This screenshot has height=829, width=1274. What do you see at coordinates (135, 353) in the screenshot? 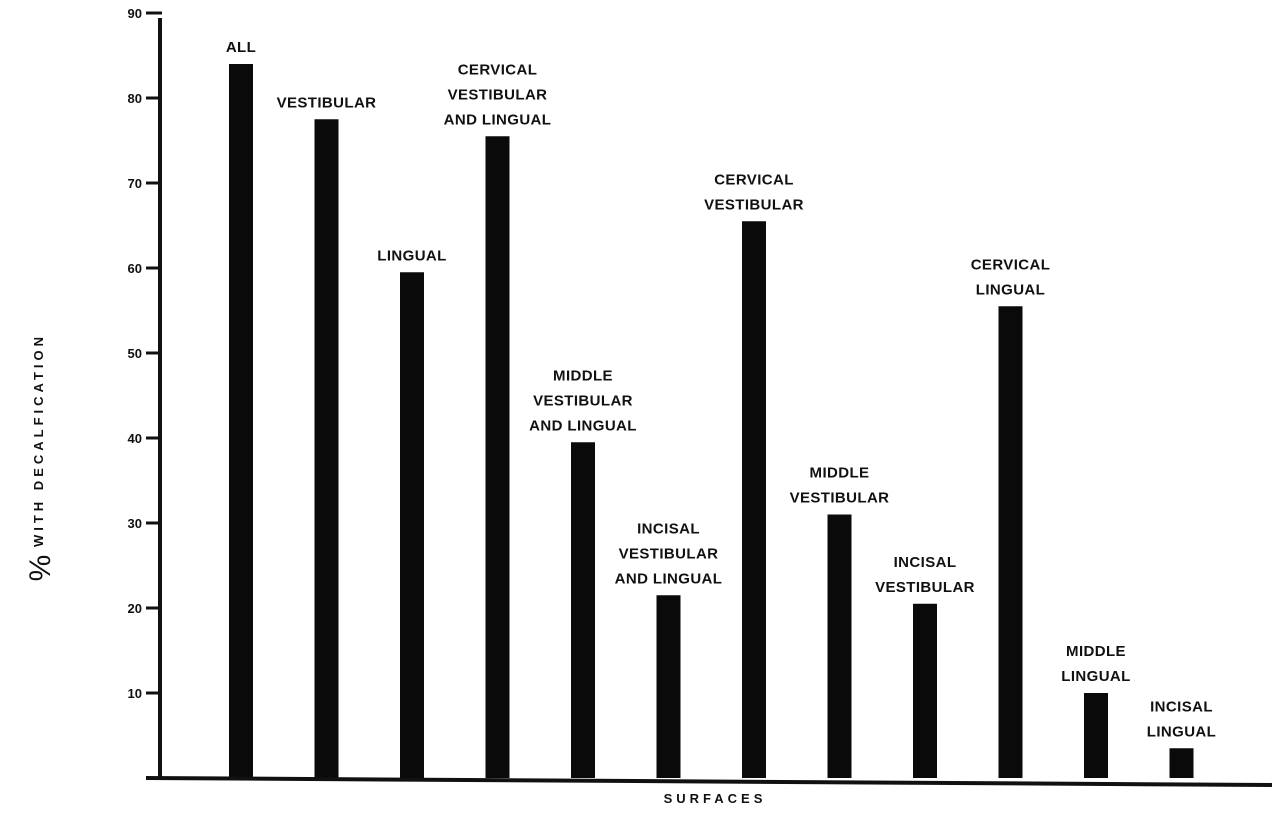
I see `y-tick-label: 50` at bounding box center [135, 353].